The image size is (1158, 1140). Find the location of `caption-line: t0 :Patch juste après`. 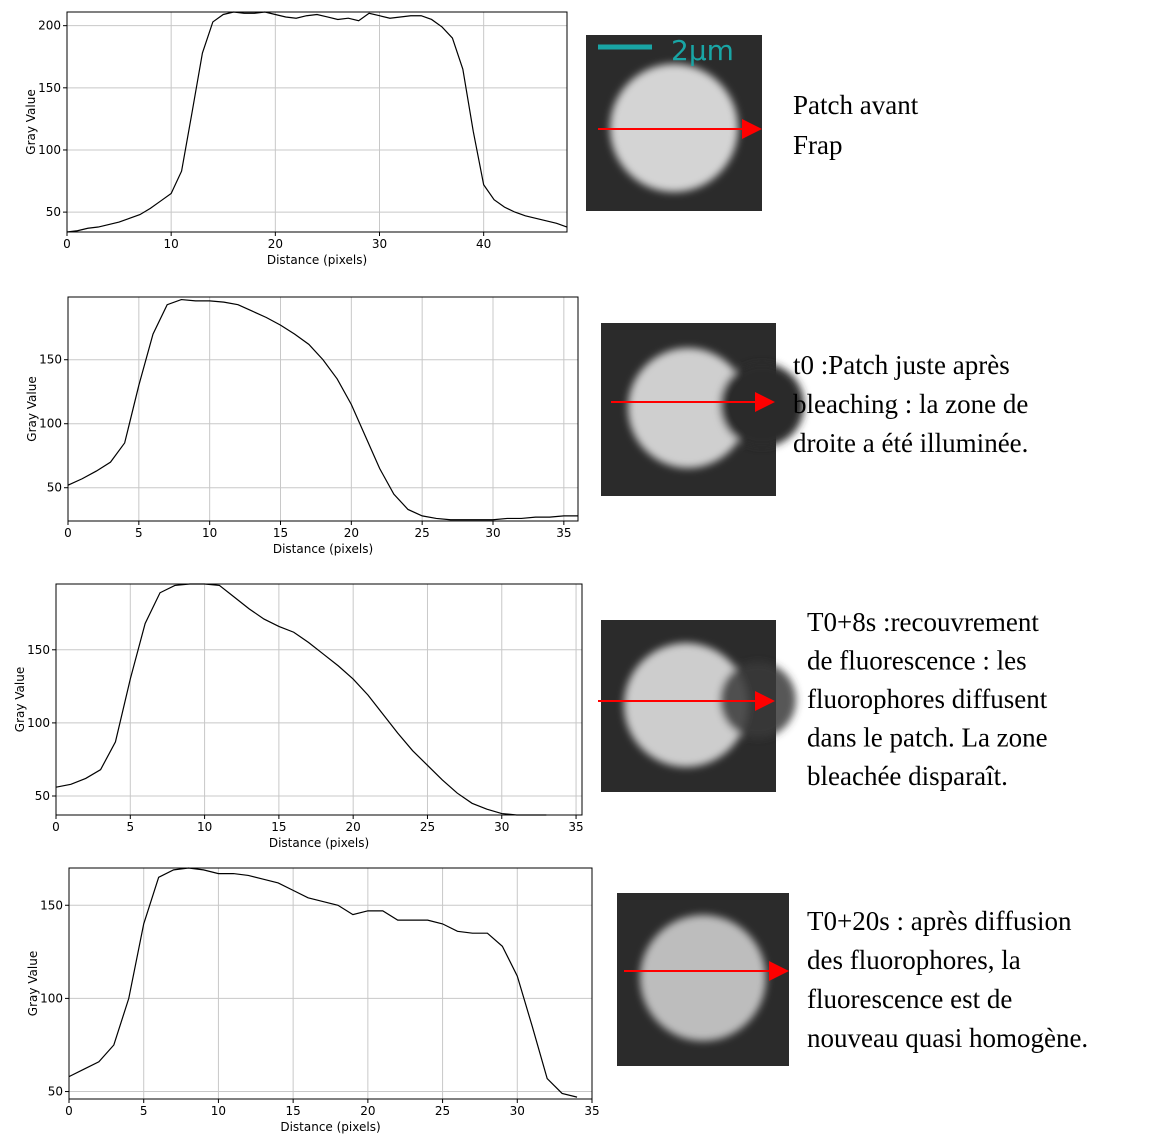

caption-line: t0 :Patch juste après is located at coordinates (901, 365).